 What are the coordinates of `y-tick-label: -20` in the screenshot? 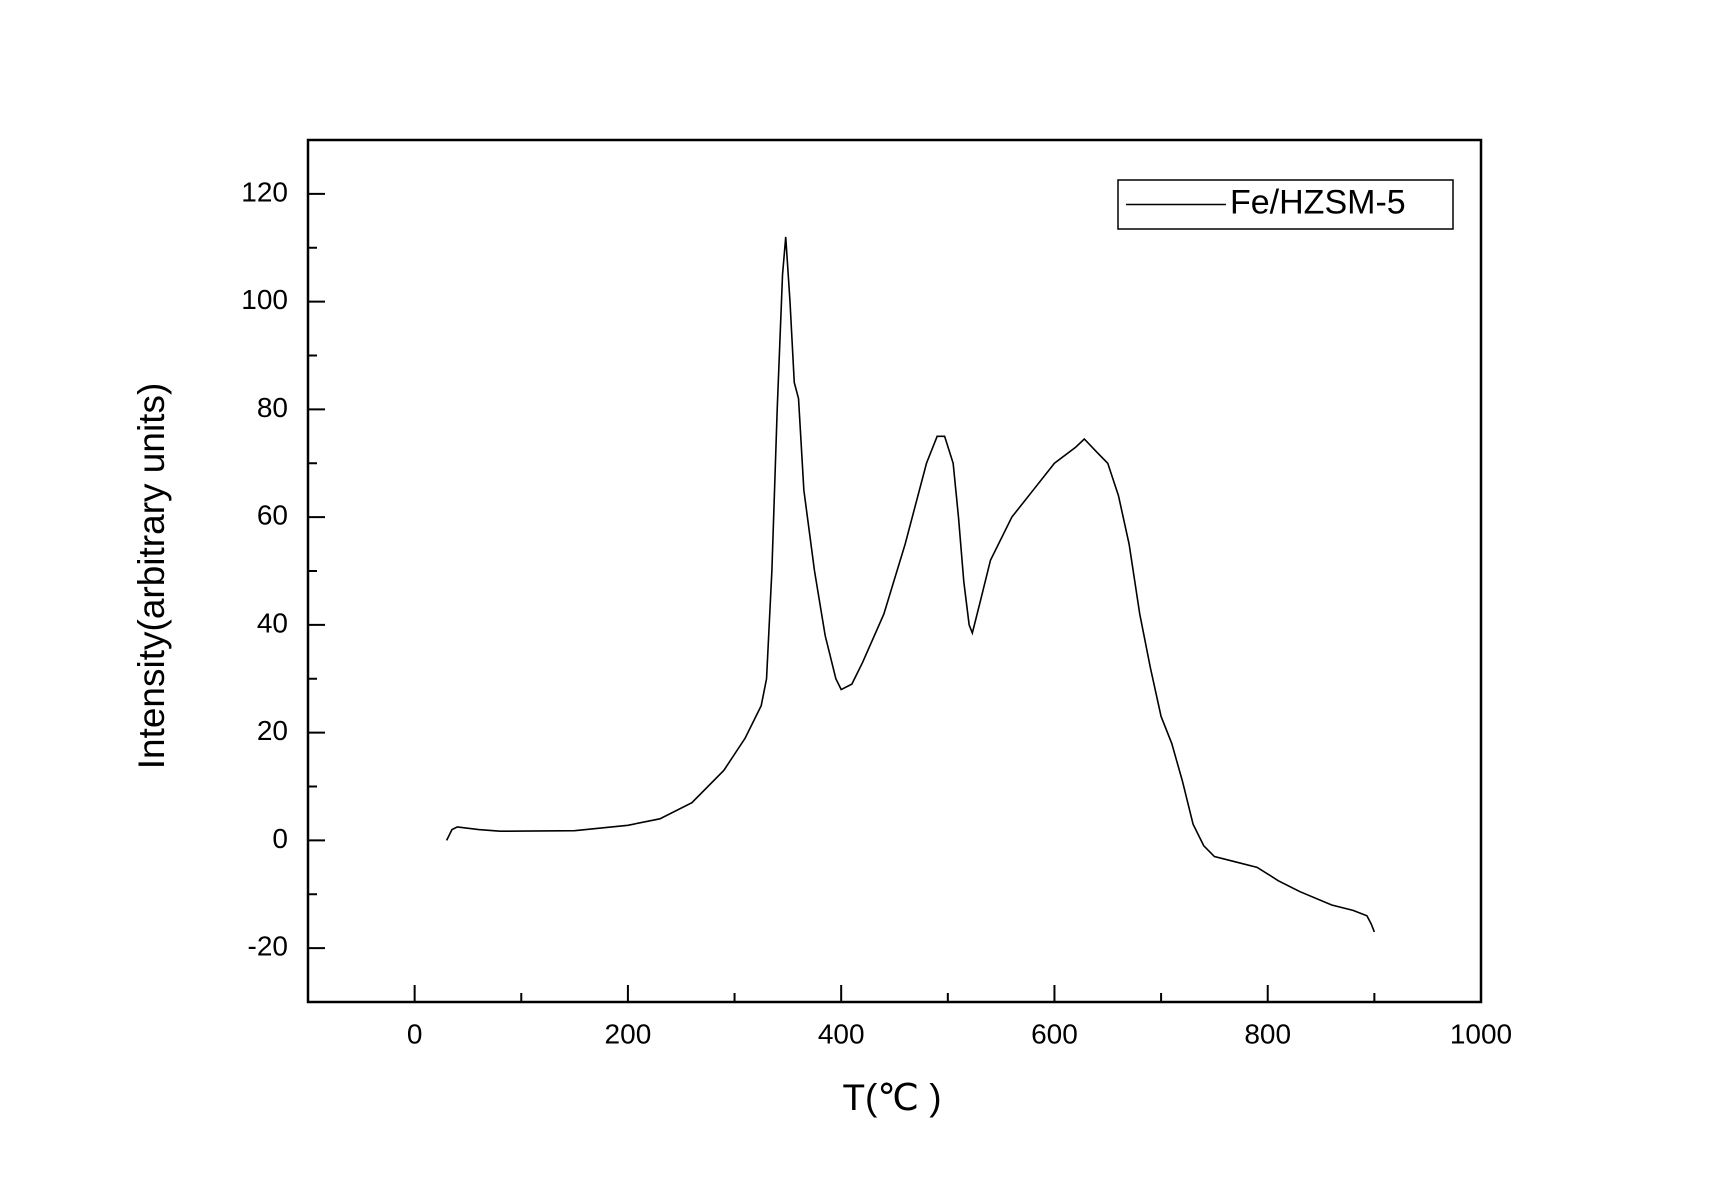 It's located at (268, 946).